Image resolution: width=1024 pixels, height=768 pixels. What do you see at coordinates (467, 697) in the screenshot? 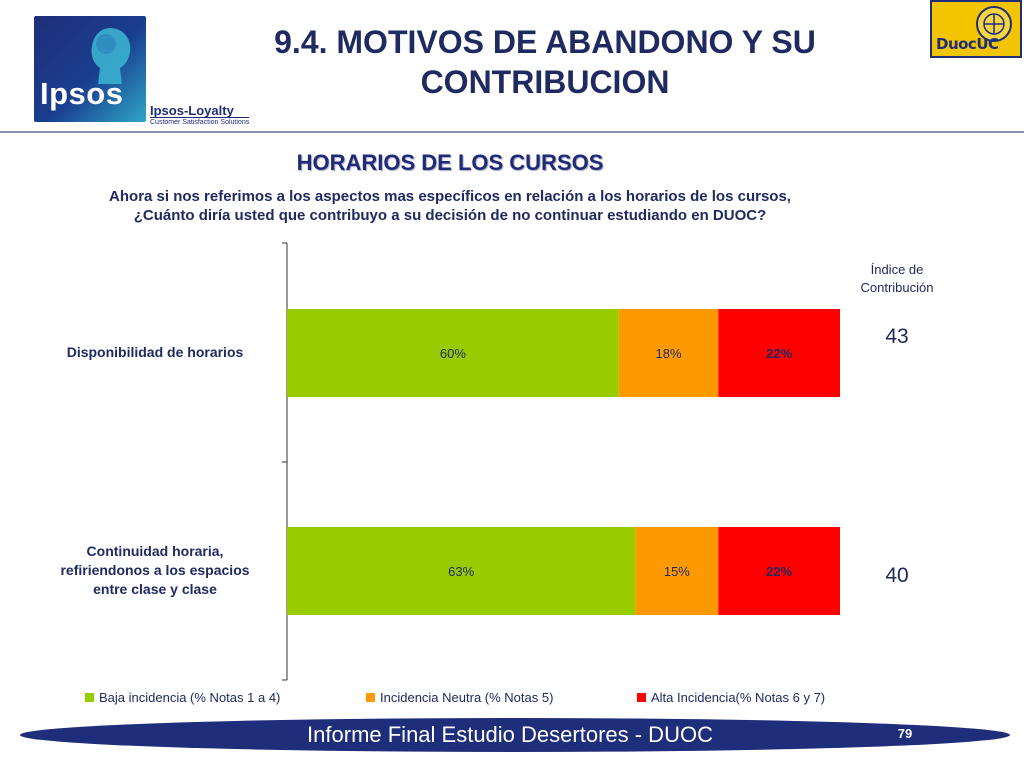
I see `legend-label-neutra: Incidencia Neutra (% Notas 5)` at bounding box center [467, 697].